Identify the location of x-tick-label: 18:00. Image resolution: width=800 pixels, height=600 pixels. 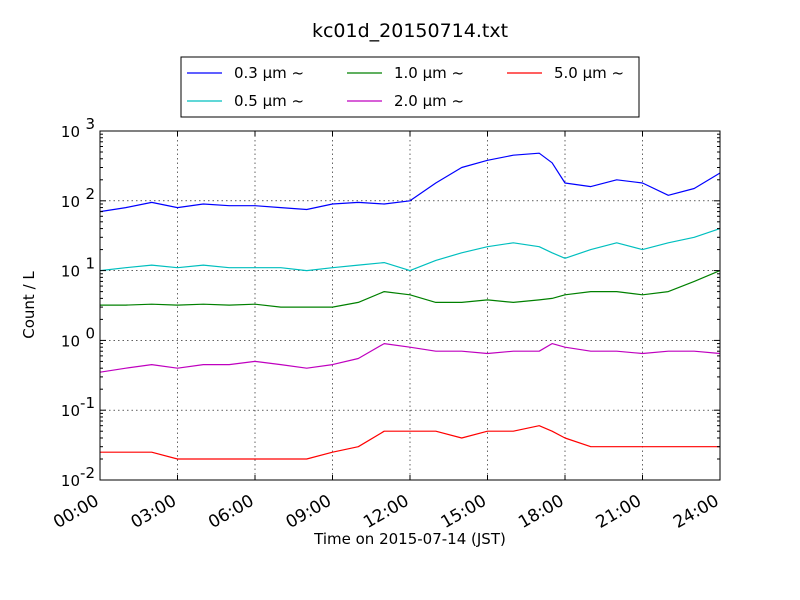
(541, 512).